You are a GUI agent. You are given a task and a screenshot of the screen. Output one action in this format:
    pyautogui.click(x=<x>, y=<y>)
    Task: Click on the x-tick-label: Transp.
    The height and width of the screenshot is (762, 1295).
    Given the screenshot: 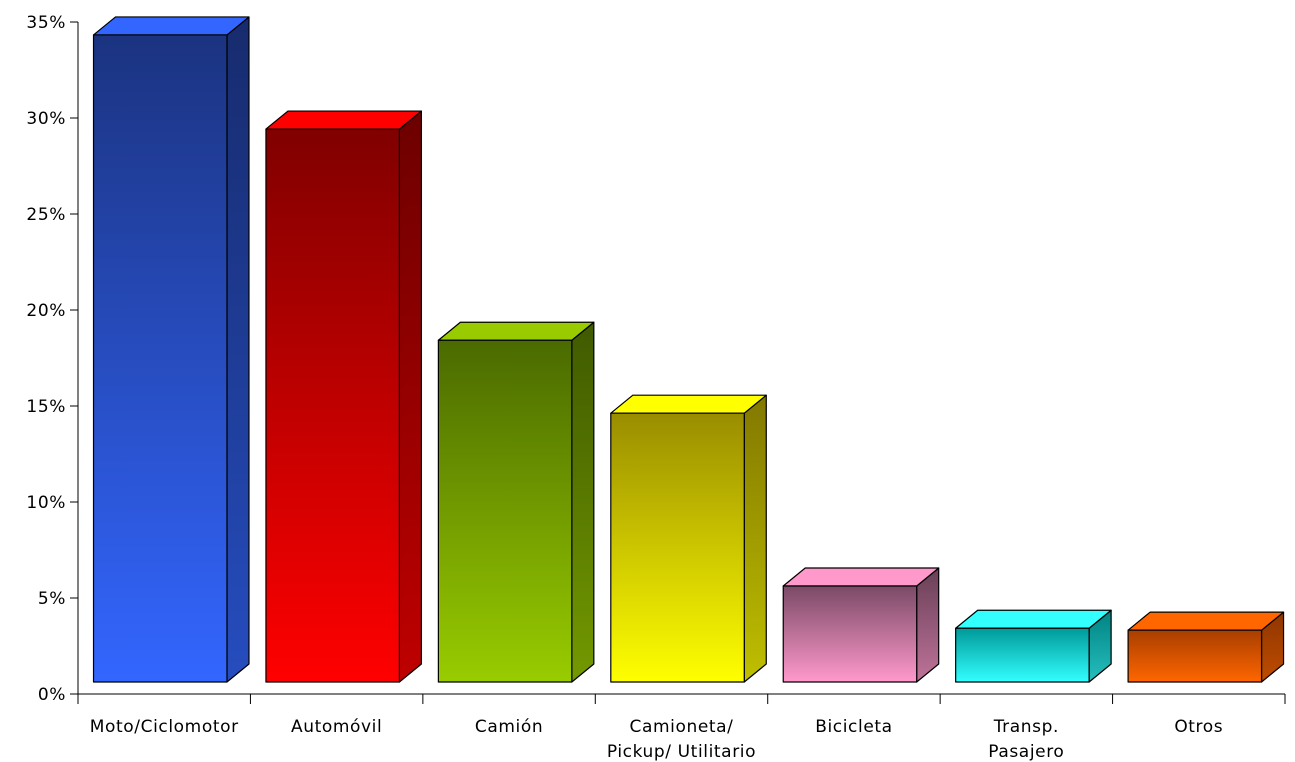 What is the action you would take?
    pyautogui.click(x=1026, y=727)
    